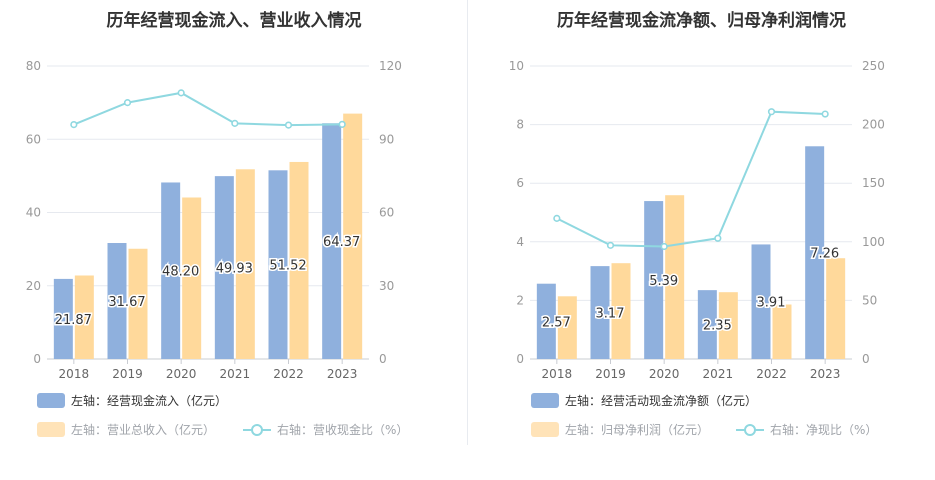  Describe the element at coordinates (126, 302) in the screenshot. I see `bar-data-label: 31.67` at that location.